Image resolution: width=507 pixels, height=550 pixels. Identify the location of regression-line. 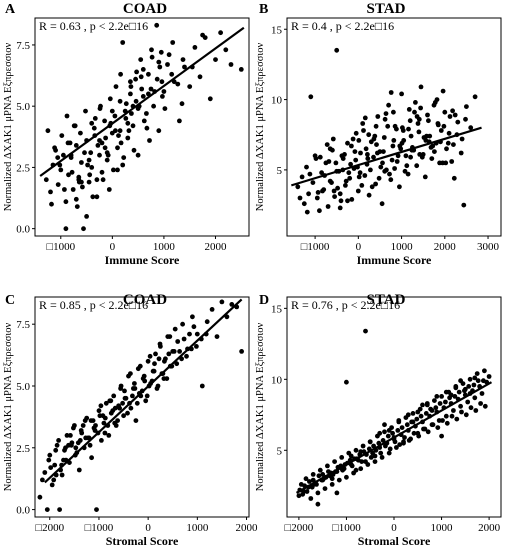
(143, 391).